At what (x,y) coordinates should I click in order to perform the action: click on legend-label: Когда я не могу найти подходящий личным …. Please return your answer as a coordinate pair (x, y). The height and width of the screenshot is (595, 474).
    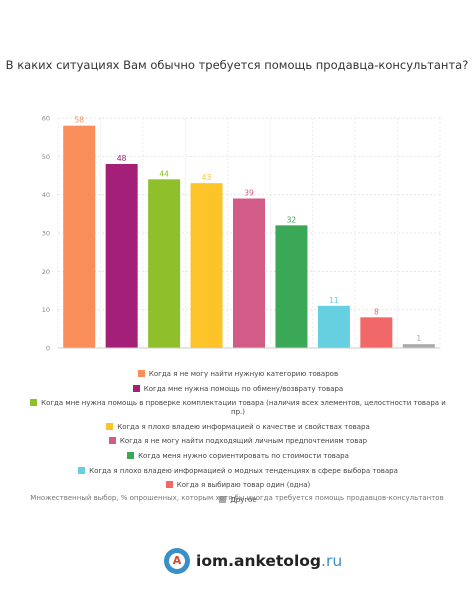
    Looking at the image, I should click on (243, 441).